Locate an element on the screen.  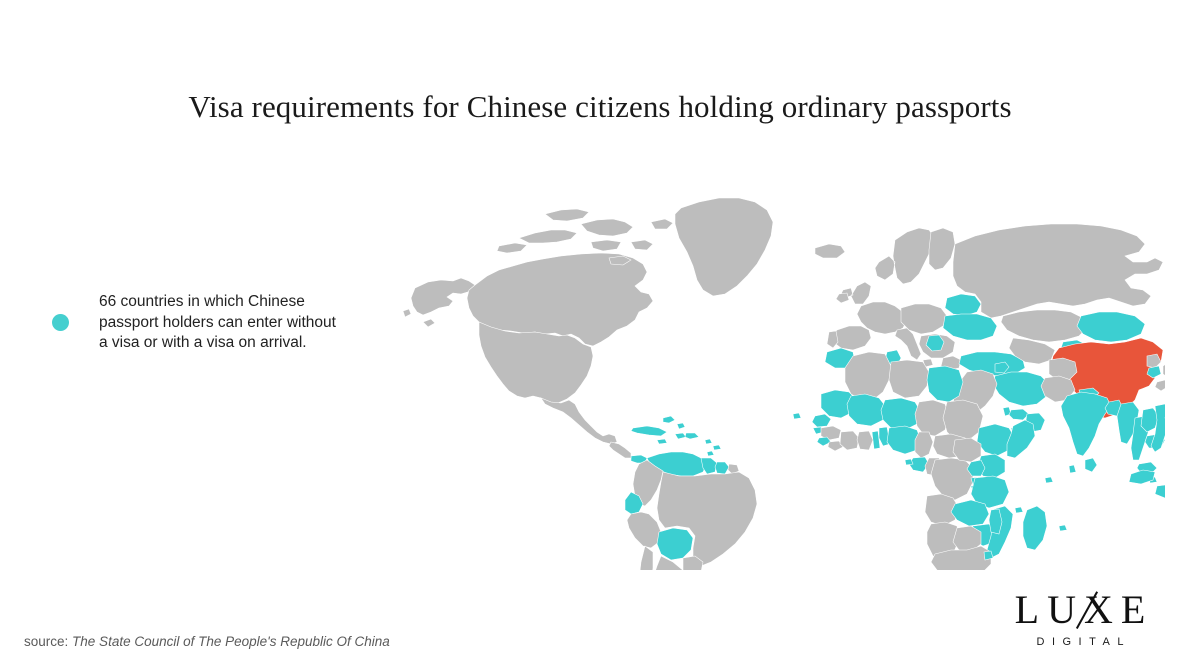
country-liberia is located at coordinates (835, 446).